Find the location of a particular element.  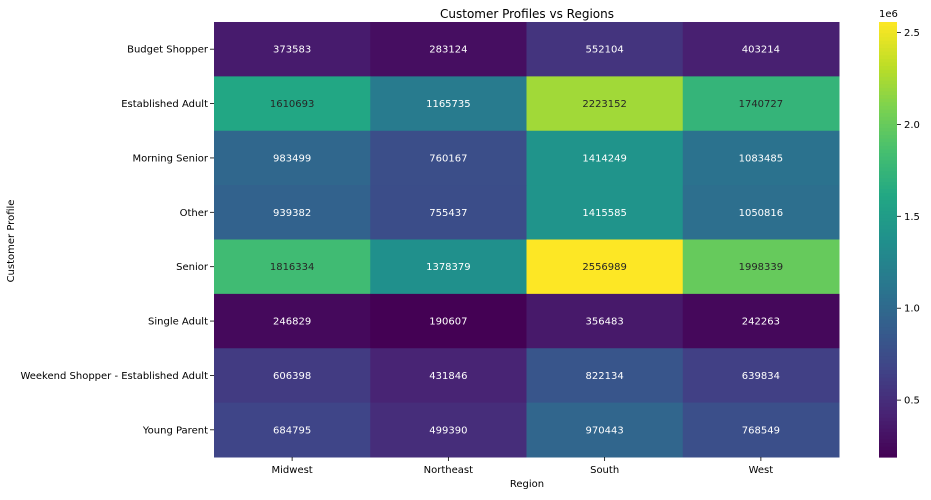

cell-value-label: 1050816 is located at coordinates (761, 213).